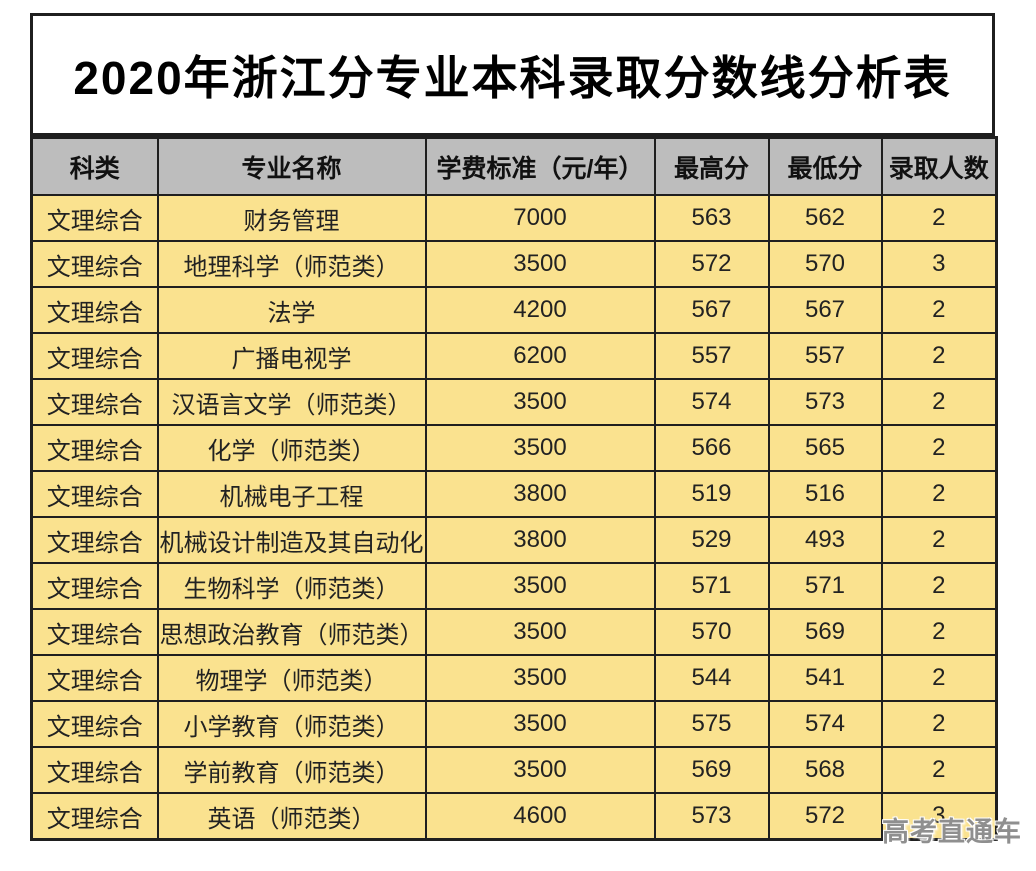 This screenshot has height=871, width=1036. Describe the element at coordinates (540, 166) in the screenshot. I see `column-header: 学费标准（元/年）` at that location.